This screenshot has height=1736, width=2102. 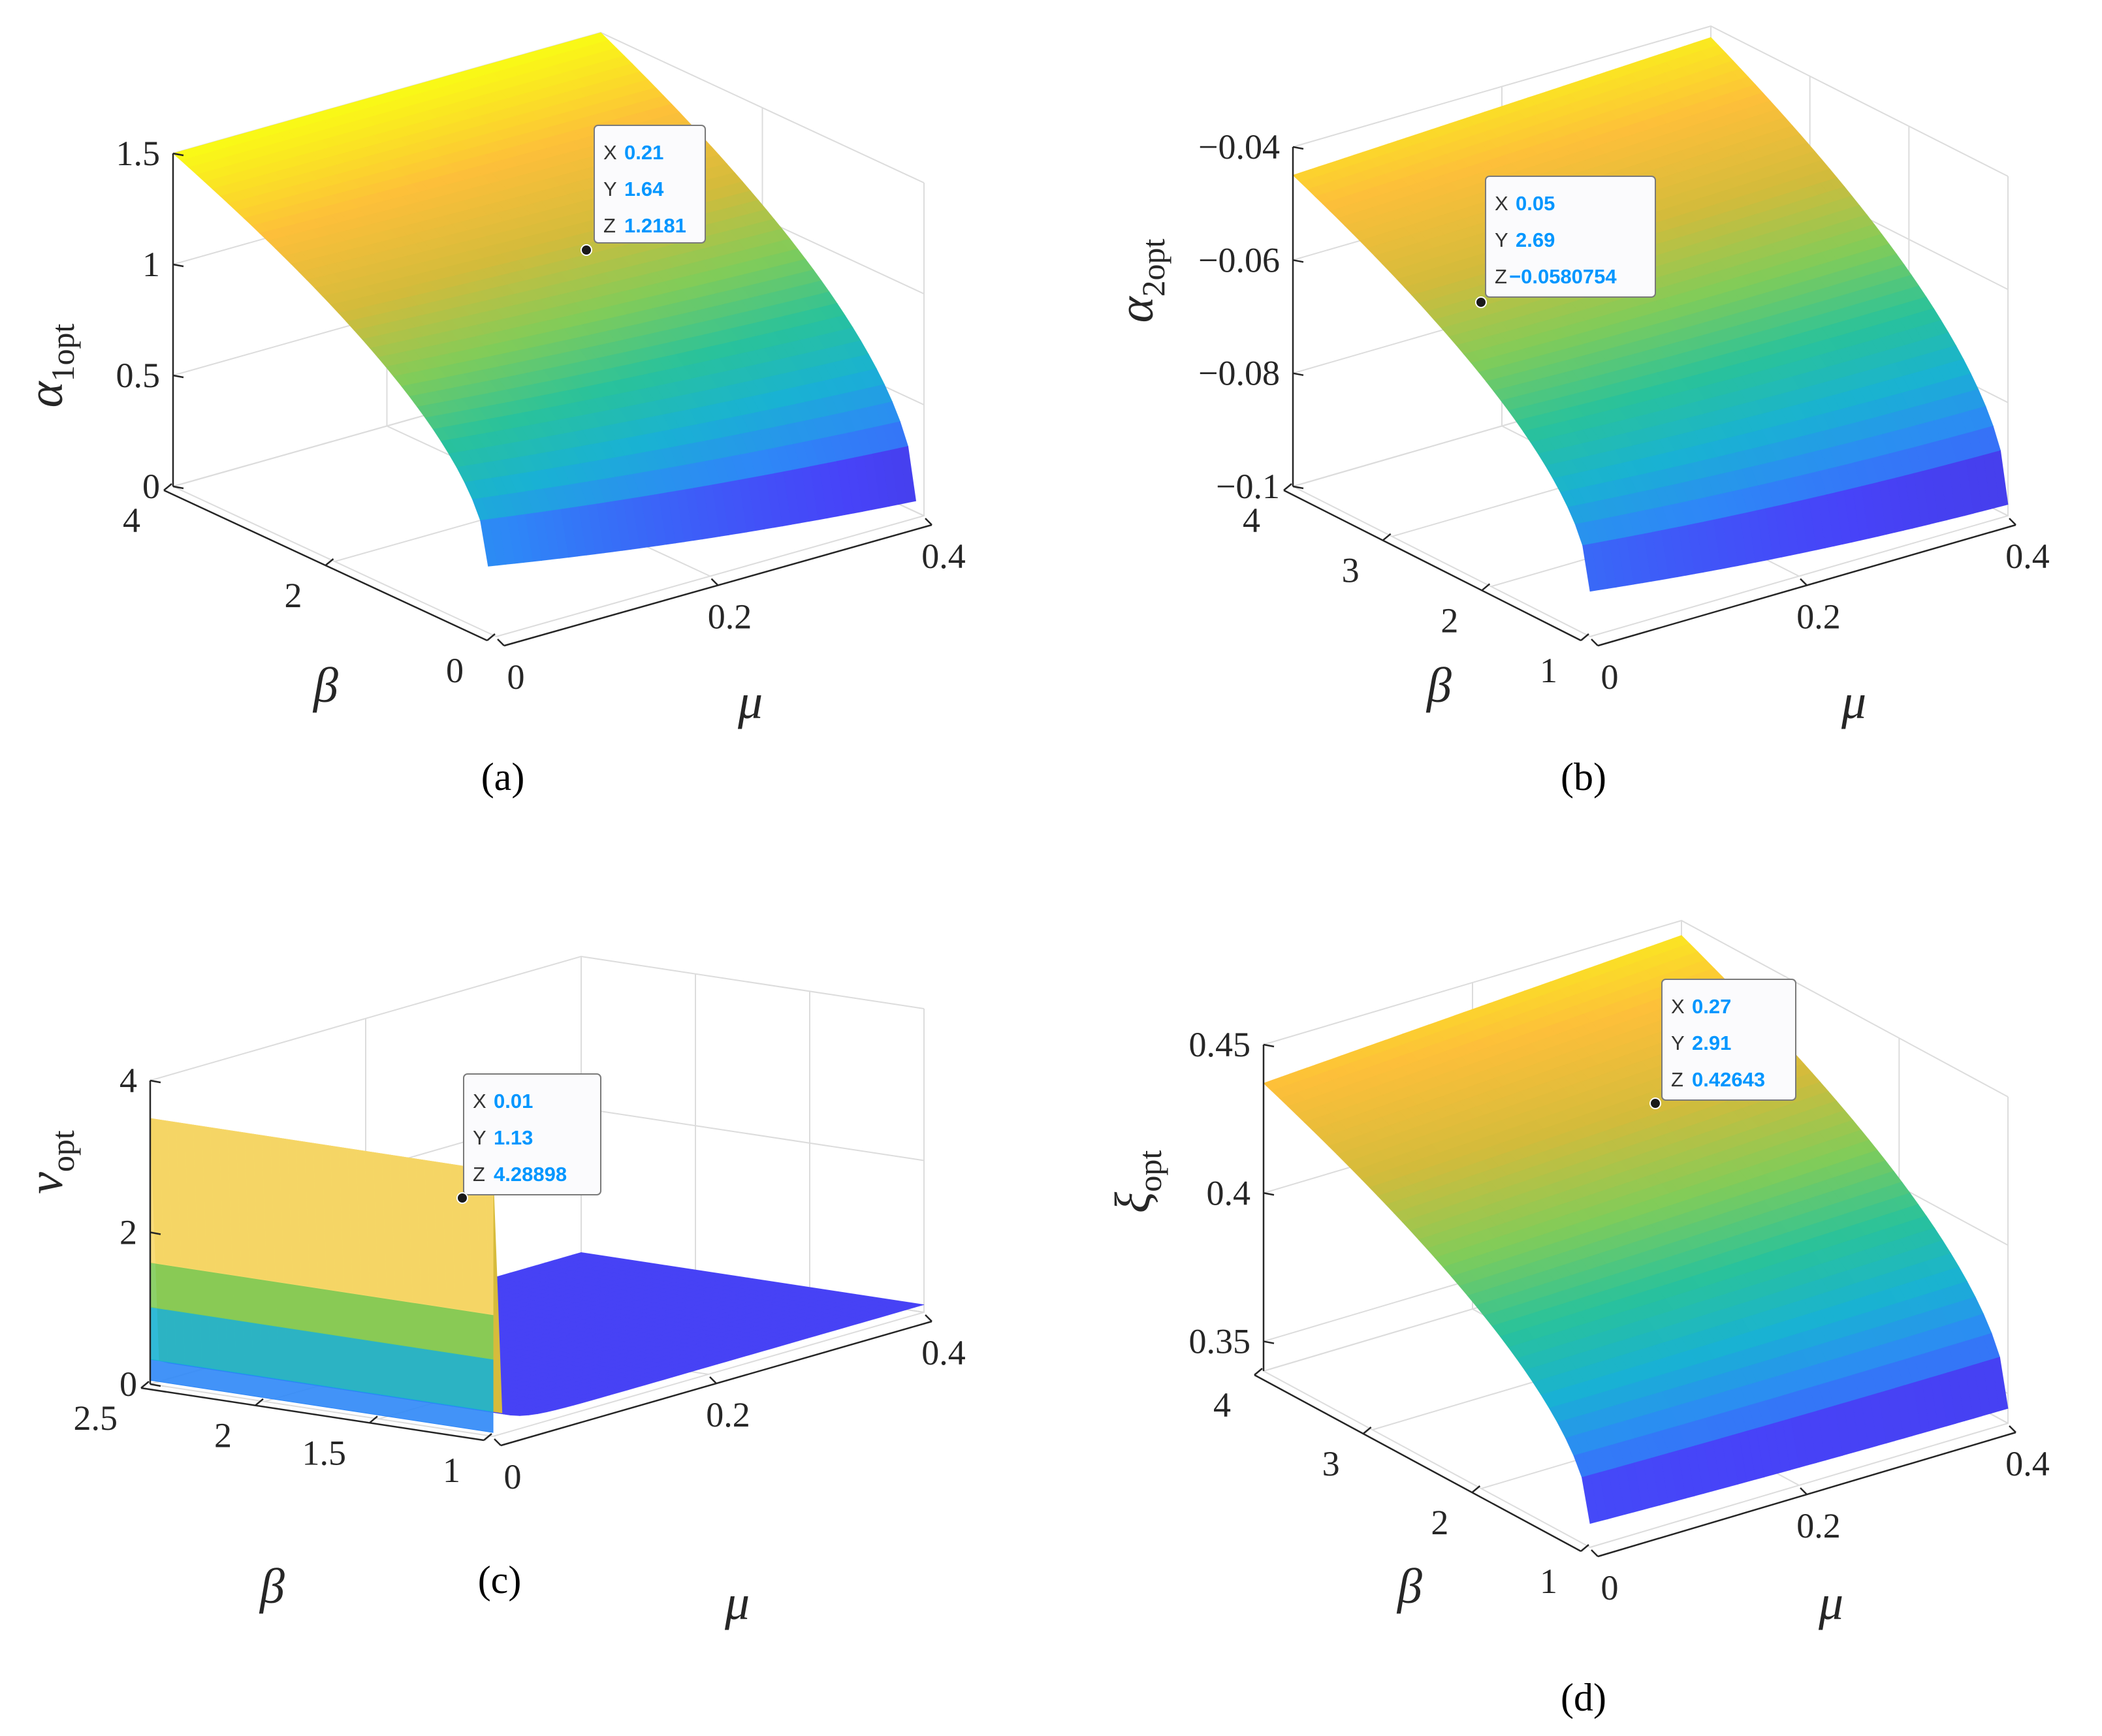 I want to click on y-tick-label: 0, so click(x=455, y=670).